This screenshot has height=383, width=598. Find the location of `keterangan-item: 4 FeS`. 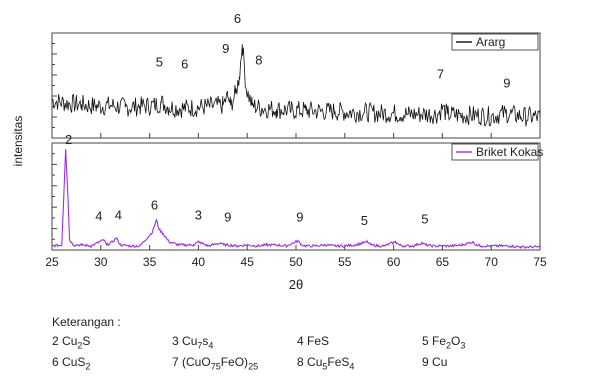

keterangan-item: 4 FeS is located at coordinates (313, 341).